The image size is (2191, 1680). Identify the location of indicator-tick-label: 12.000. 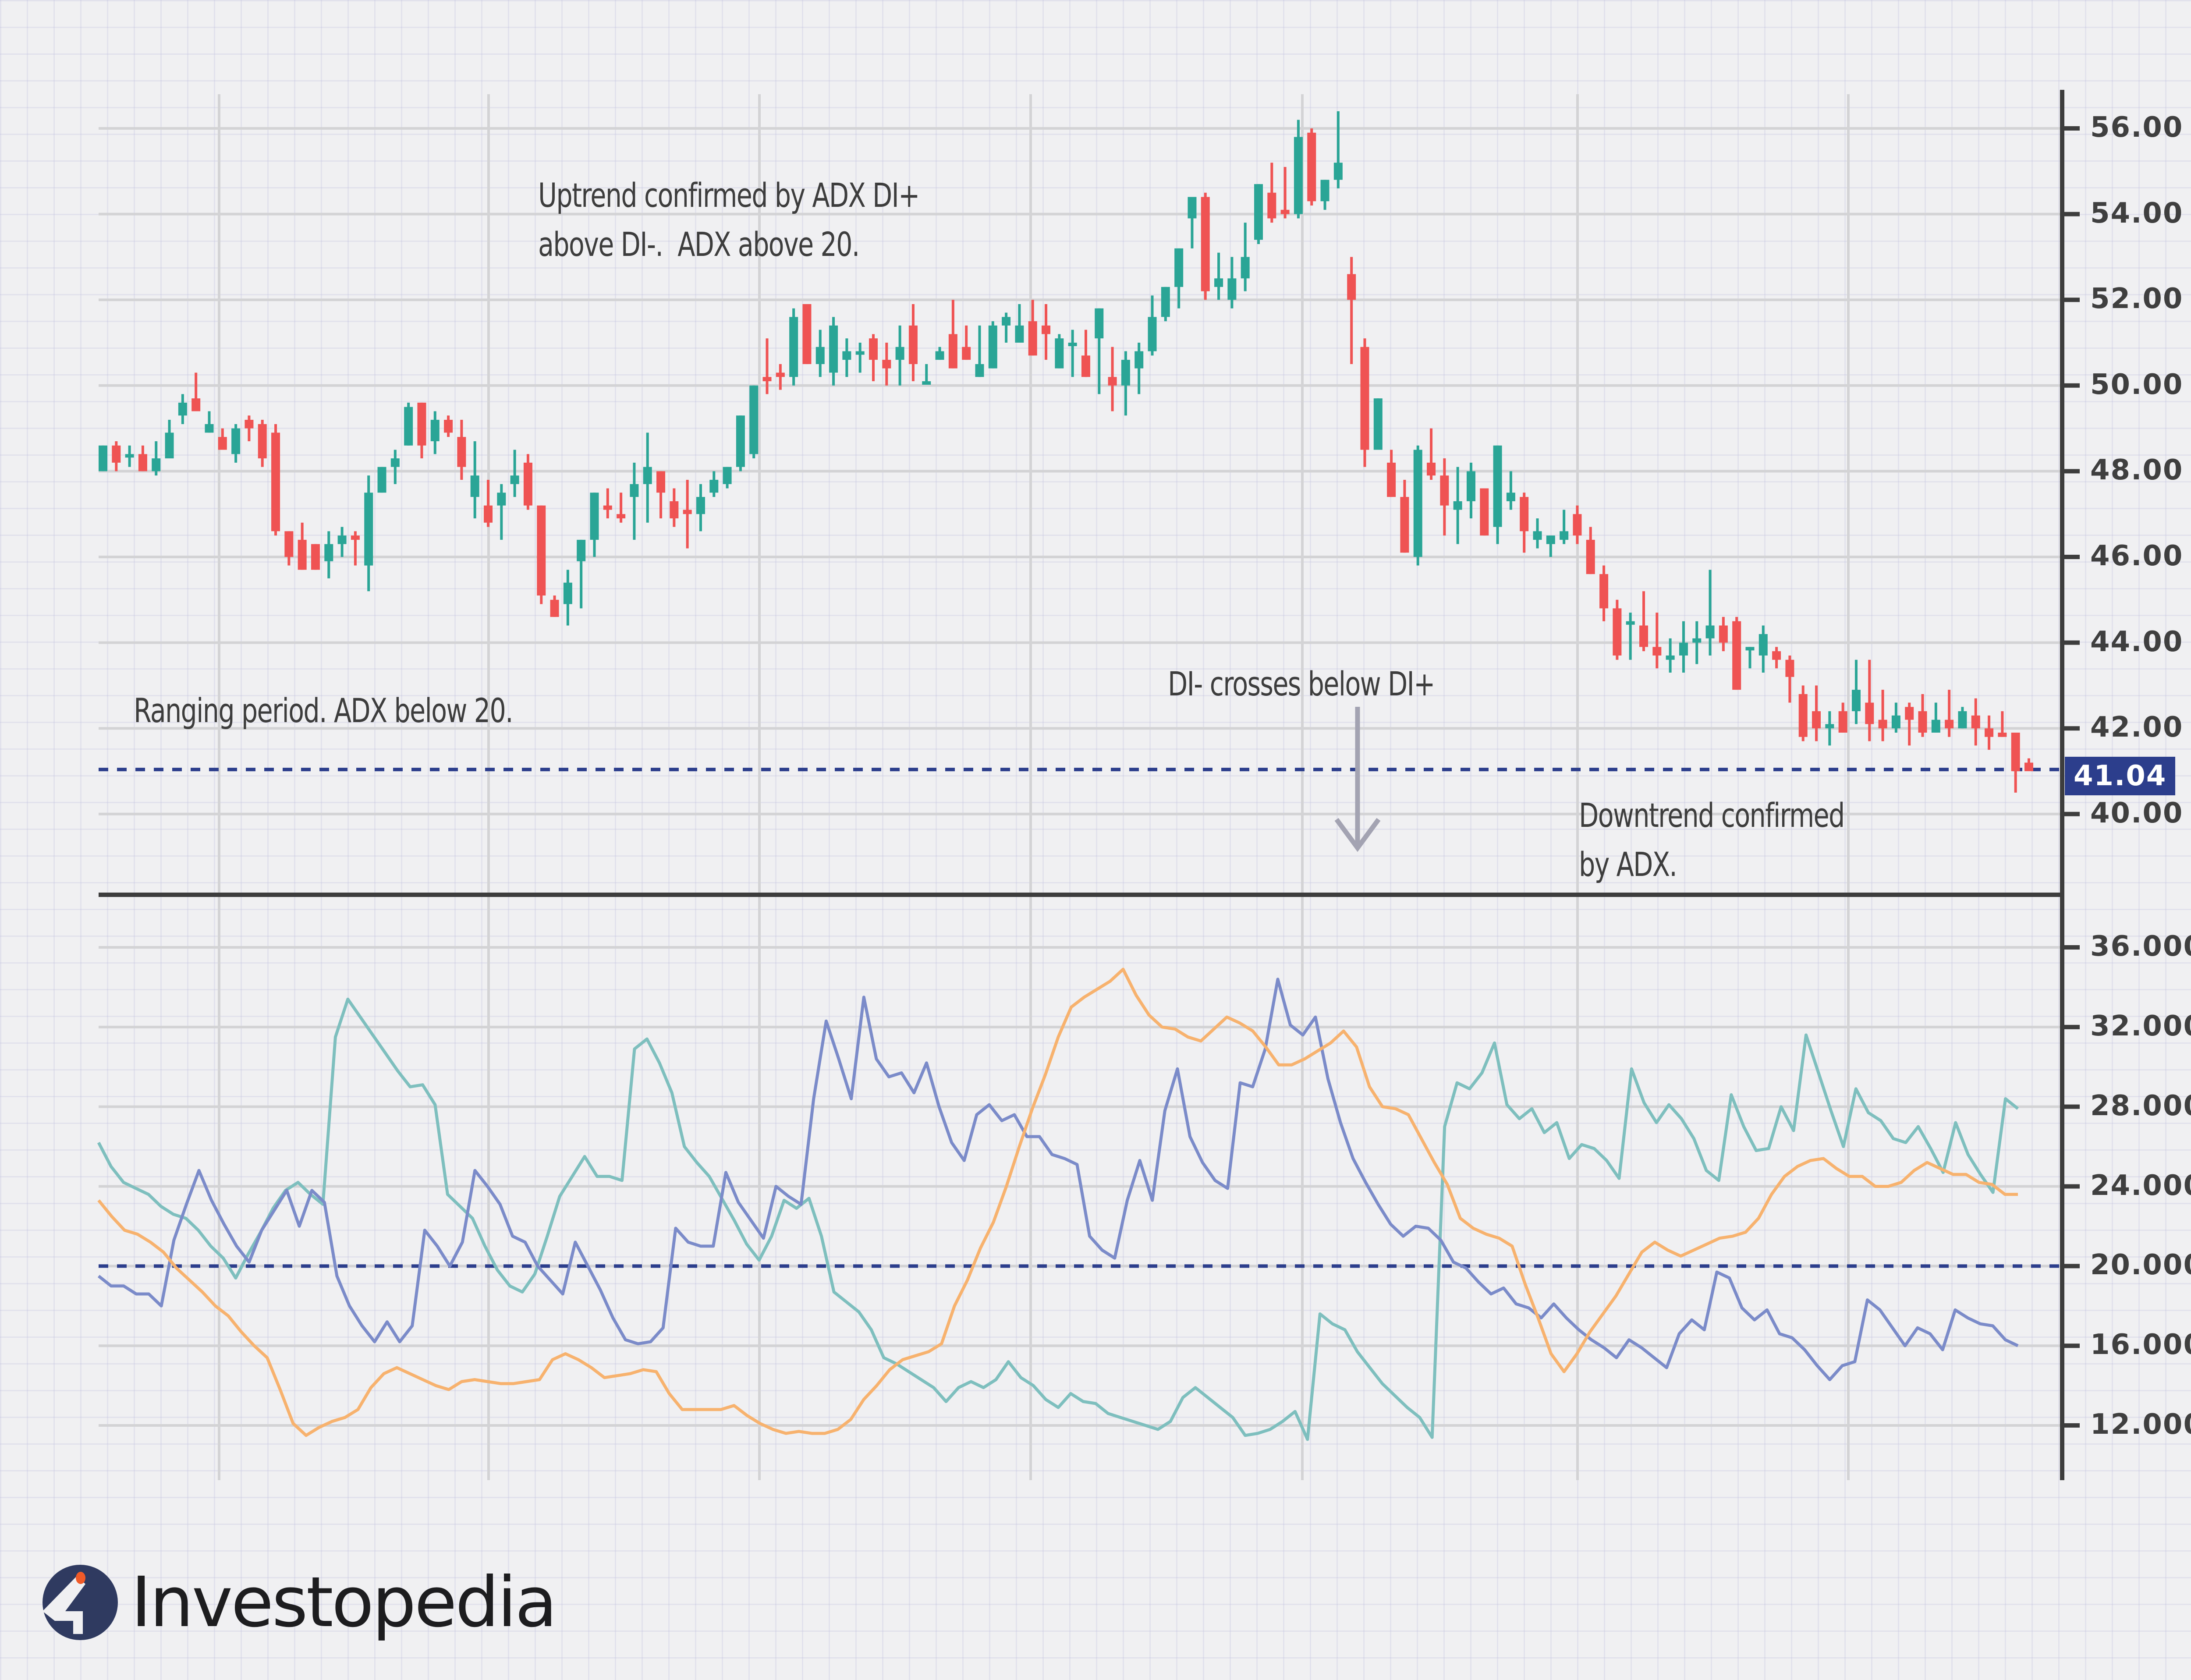
(2140, 1424).